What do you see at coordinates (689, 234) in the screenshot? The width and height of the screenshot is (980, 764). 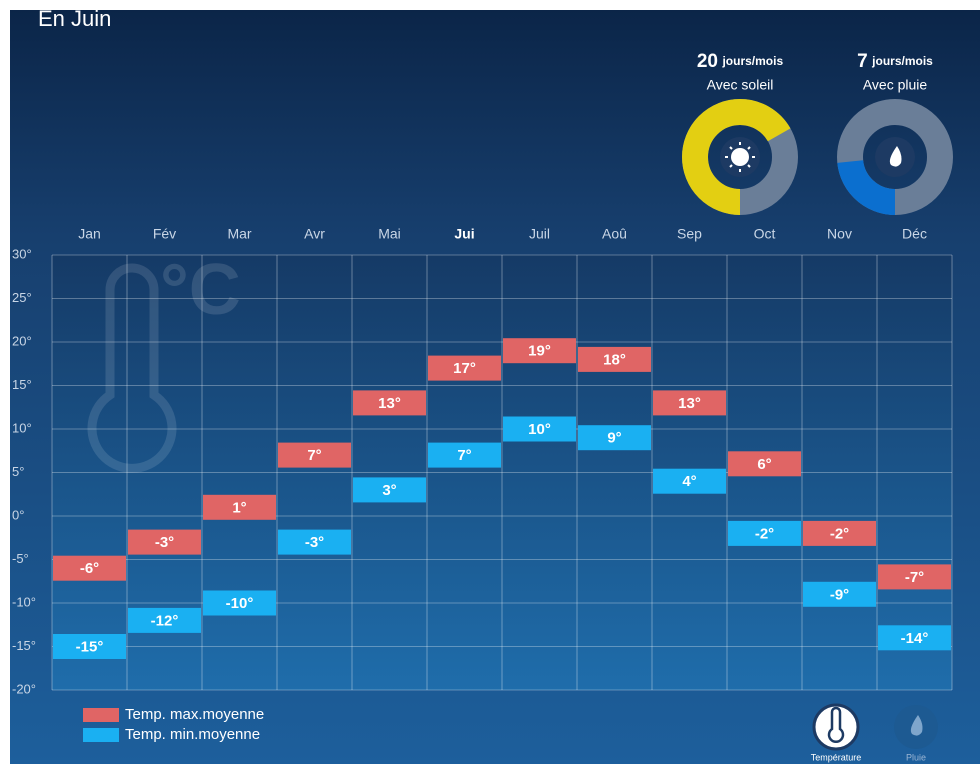 I see `x-tick-label: Sep` at bounding box center [689, 234].